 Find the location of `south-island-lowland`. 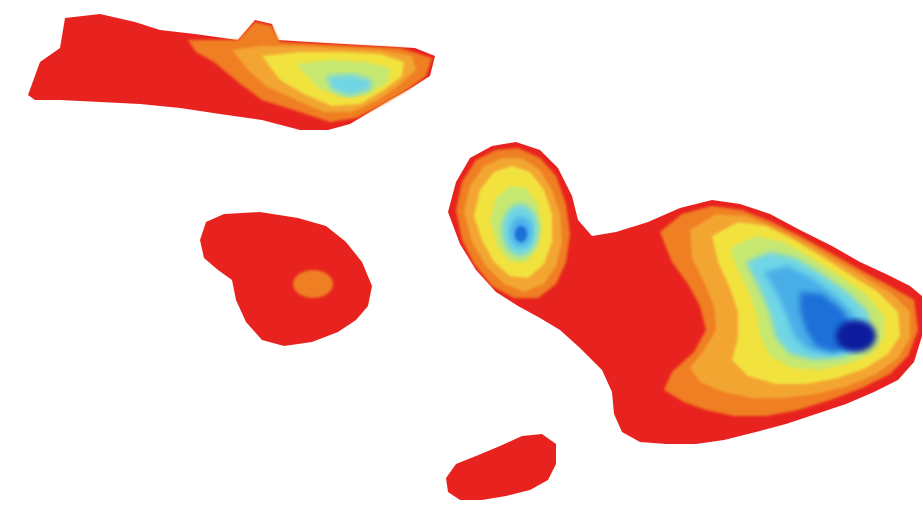

south-island-lowland is located at coordinates (501, 467).